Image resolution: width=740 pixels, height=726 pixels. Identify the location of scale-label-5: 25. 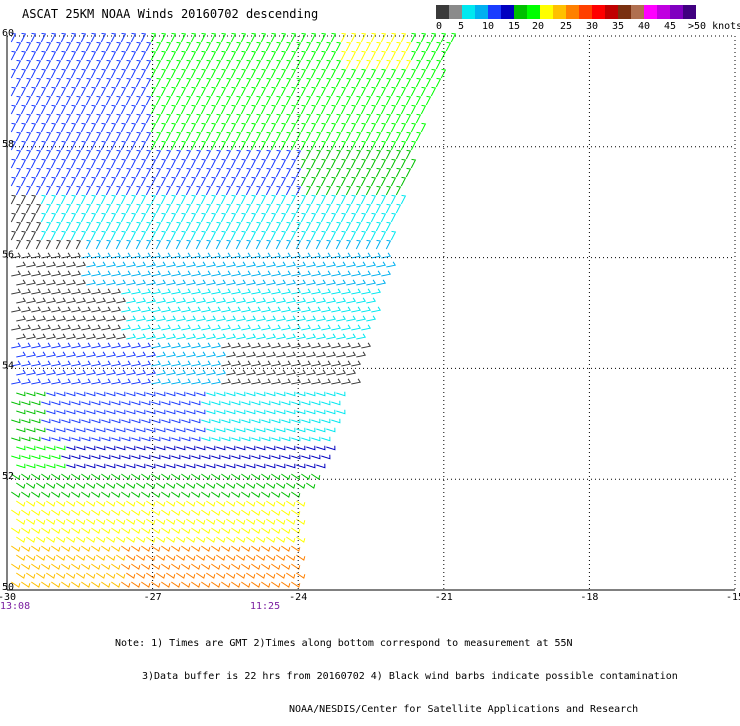
(566, 26).